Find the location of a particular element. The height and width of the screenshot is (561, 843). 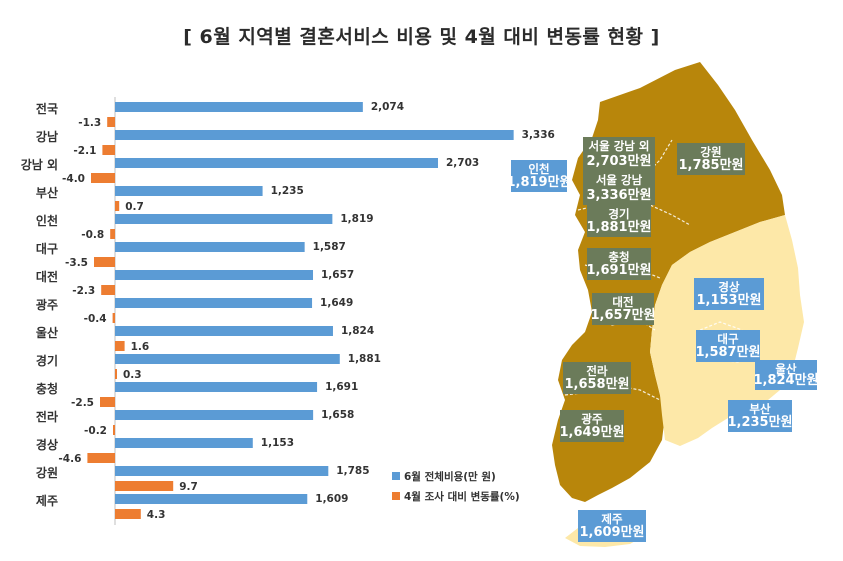

data-label-change: -0.4 is located at coordinates (95, 319).